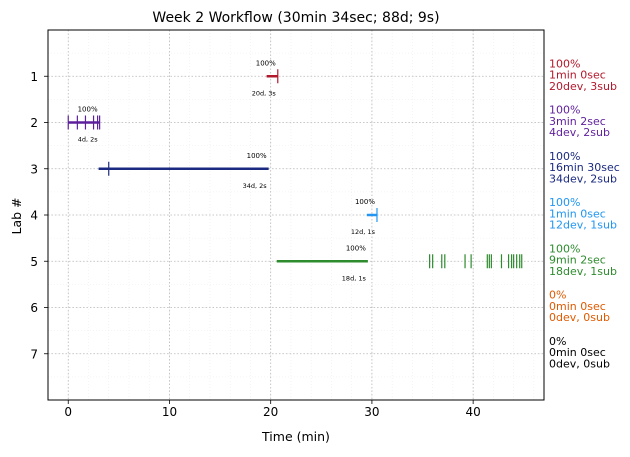  What do you see at coordinates (583, 225) in the screenshot?
I see `lab-4-summary-line: 12dev, 1sub` at bounding box center [583, 225].